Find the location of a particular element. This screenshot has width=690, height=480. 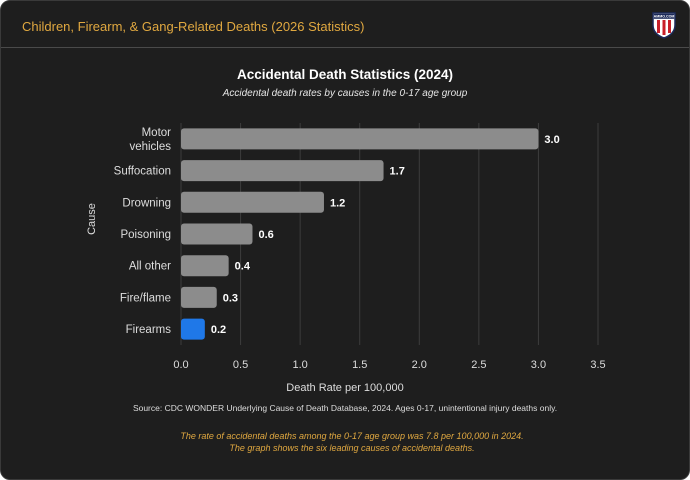

bar-value-label: 1.2 is located at coordinates (337, 203).